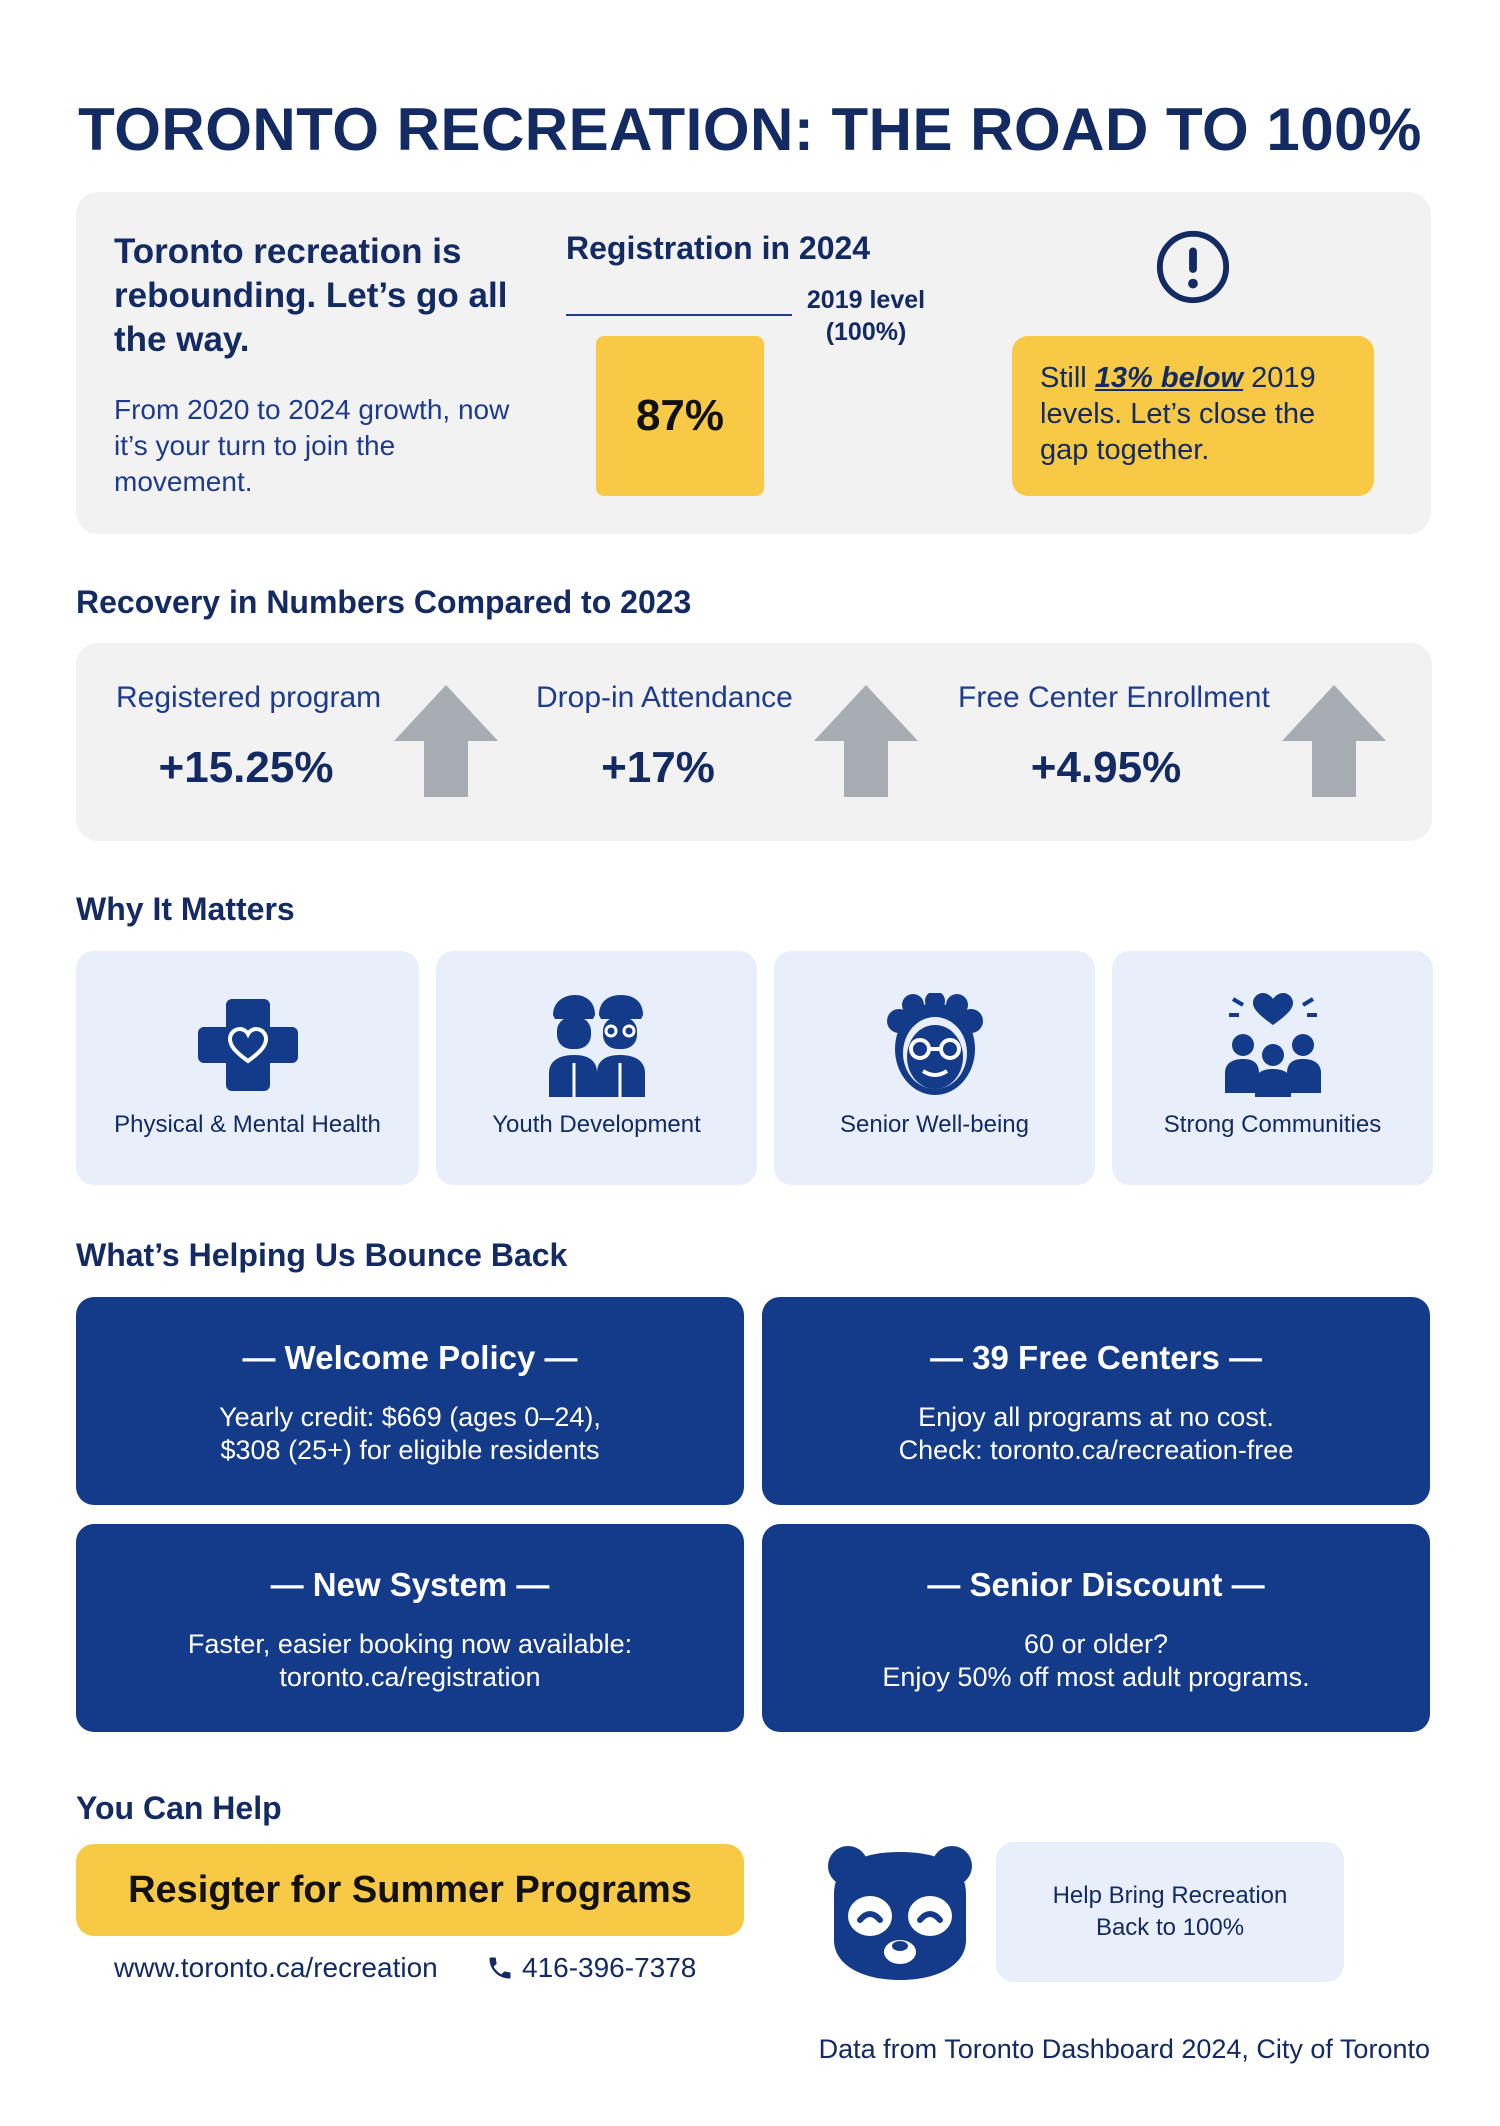  Describe the element at coordinates (500, 1968) in the screenshot. I see `phone-icon` at that location.